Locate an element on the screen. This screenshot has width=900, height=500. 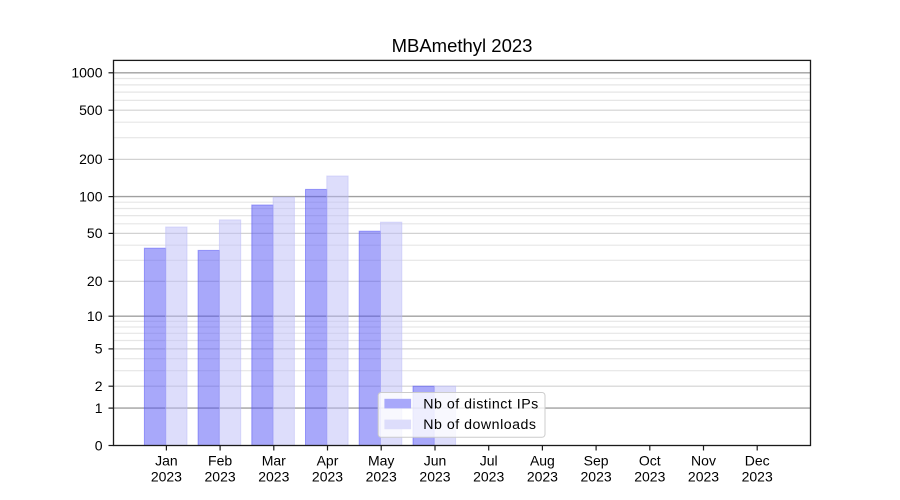
svg-text: 200 is located at coordinates (91, 159).